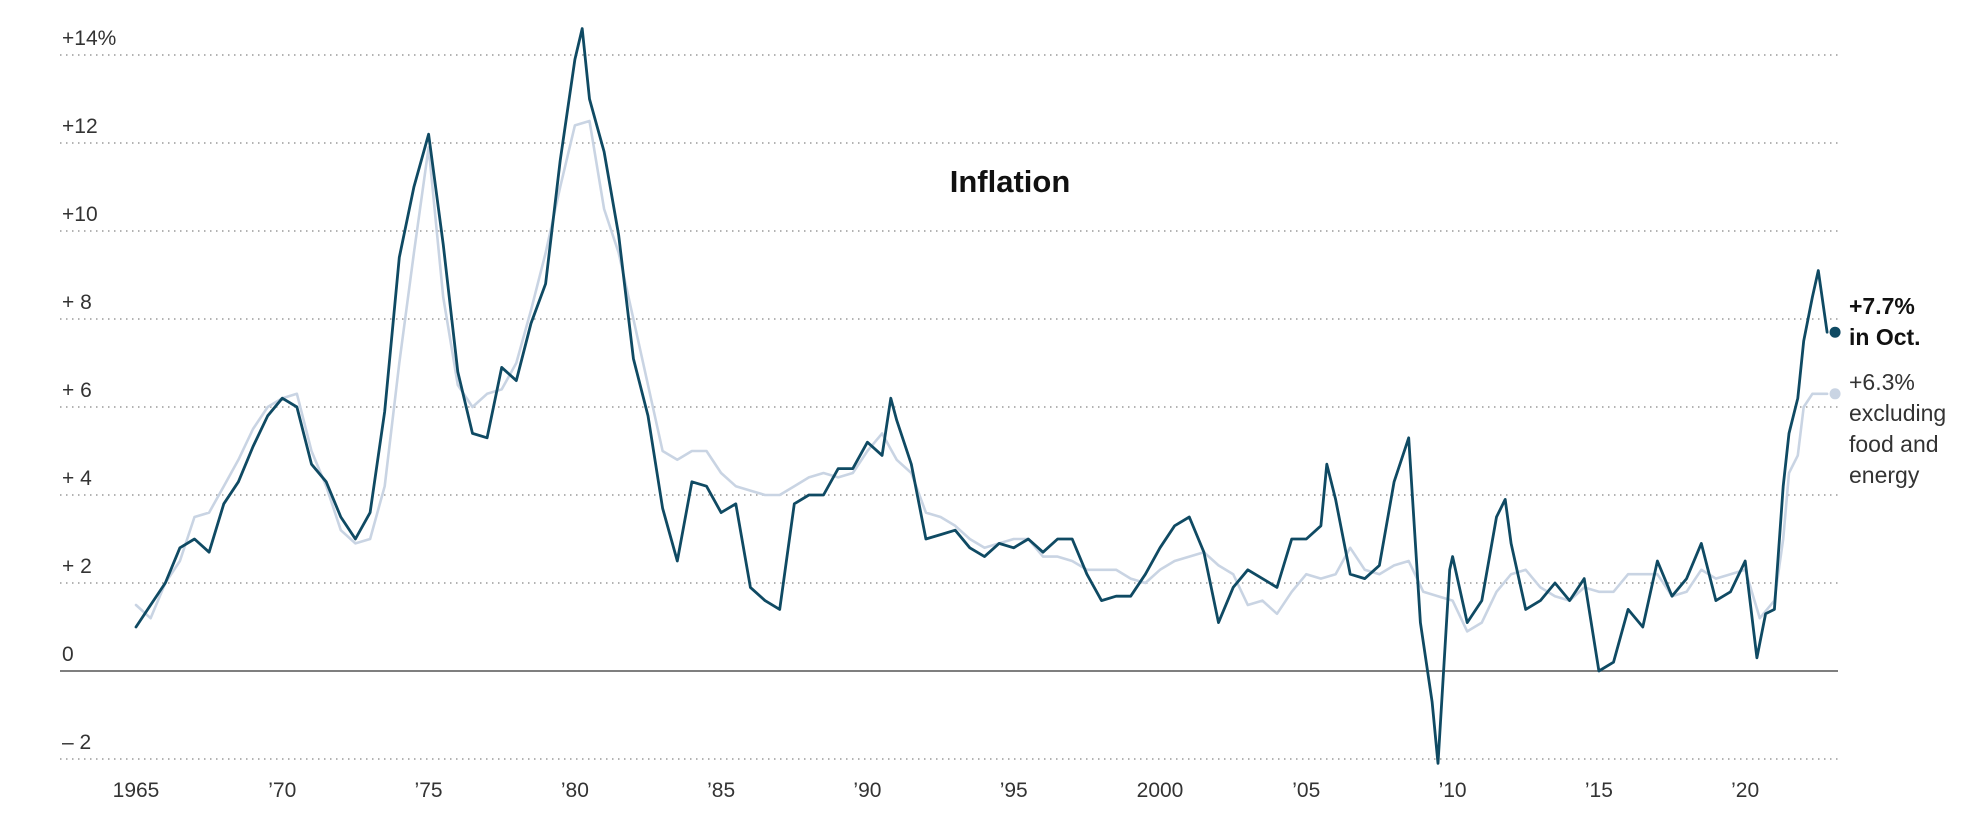  Describe the element at coordinates (1894, 444) in the screenshot. I see `core-annotation-line: food and` at that location.